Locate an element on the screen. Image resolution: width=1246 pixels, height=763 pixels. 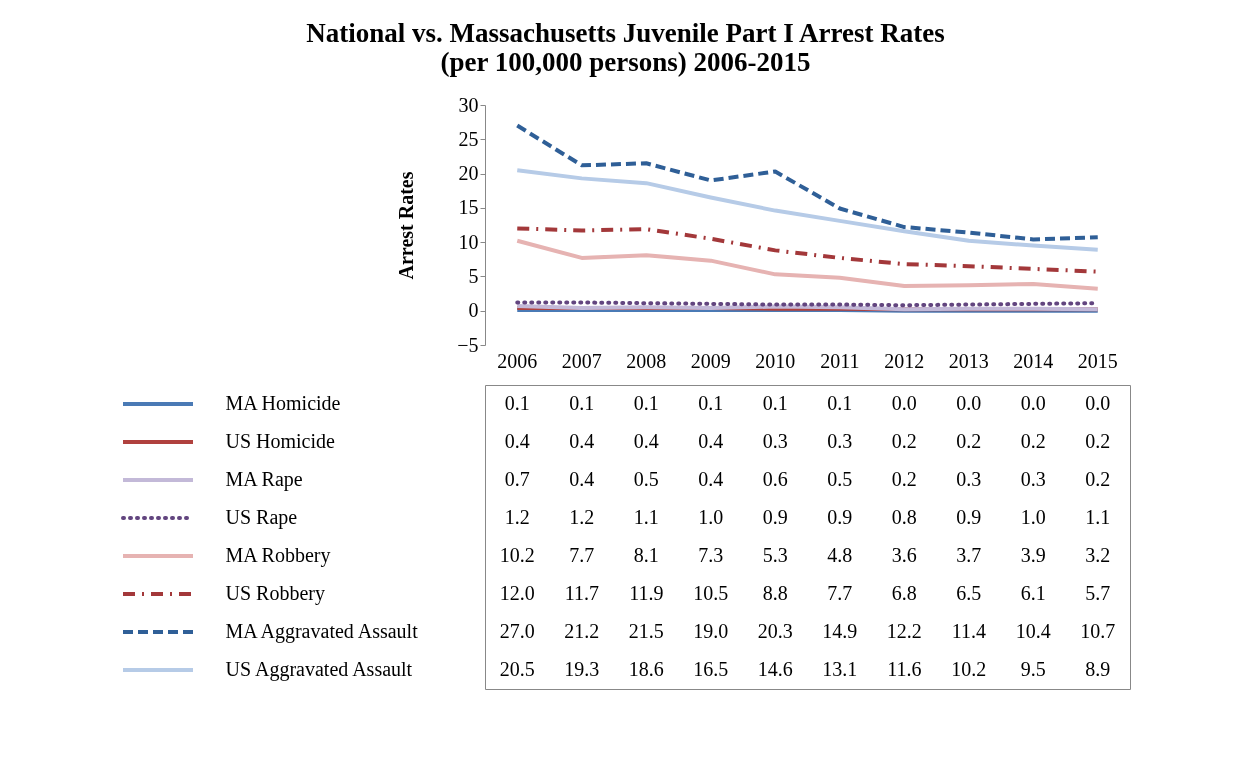
data-label: 10.5 is located at coordinates (711, 593).